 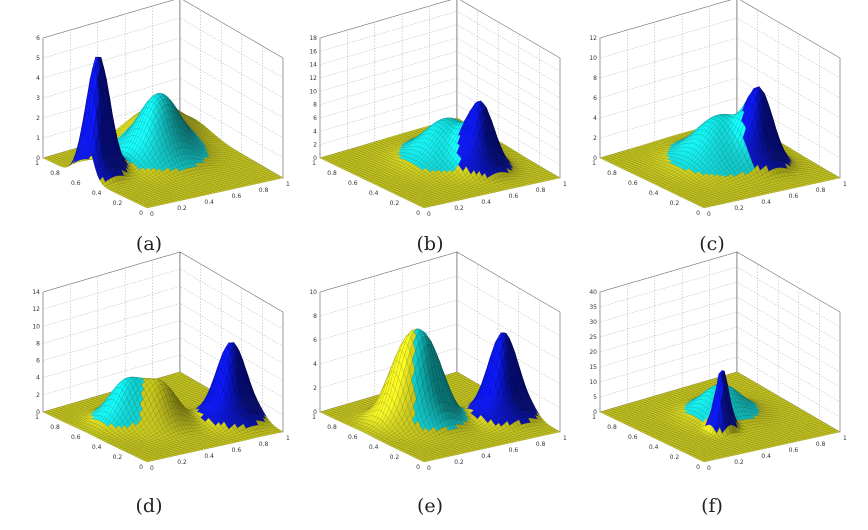 I want to click on panel-caption: (b), so click(x=430, y=244).